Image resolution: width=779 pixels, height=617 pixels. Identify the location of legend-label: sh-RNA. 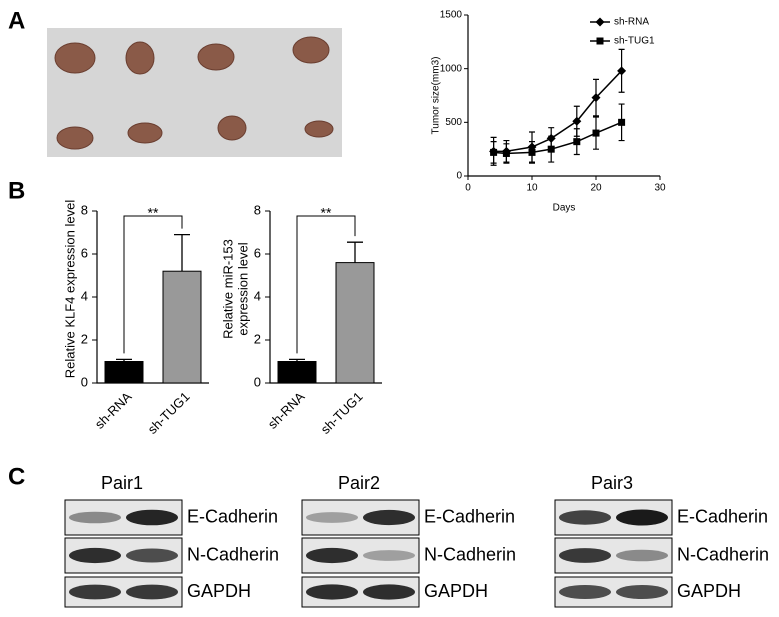
(631, 22).